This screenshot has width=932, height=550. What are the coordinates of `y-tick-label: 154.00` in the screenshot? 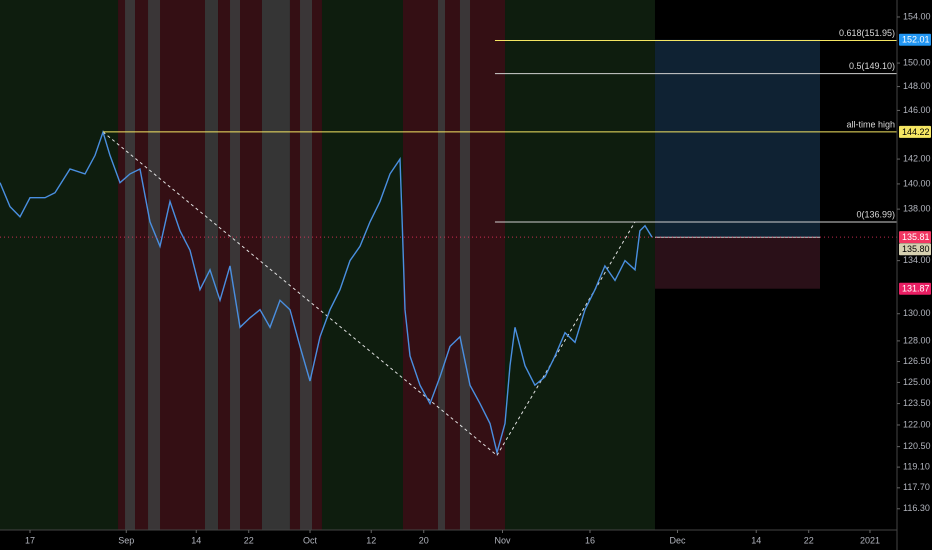 It's located at (917, 16).